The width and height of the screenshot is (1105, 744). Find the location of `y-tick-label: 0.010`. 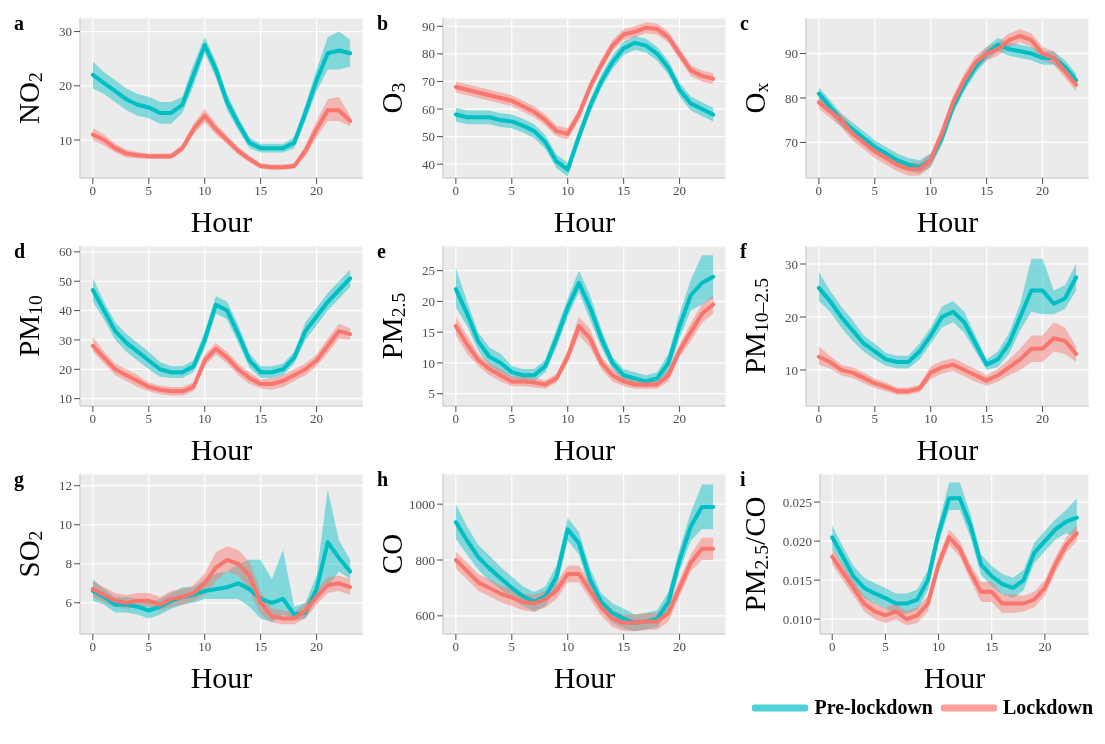

y-tick-label: 0.010 is located at coordinates (797, 619).